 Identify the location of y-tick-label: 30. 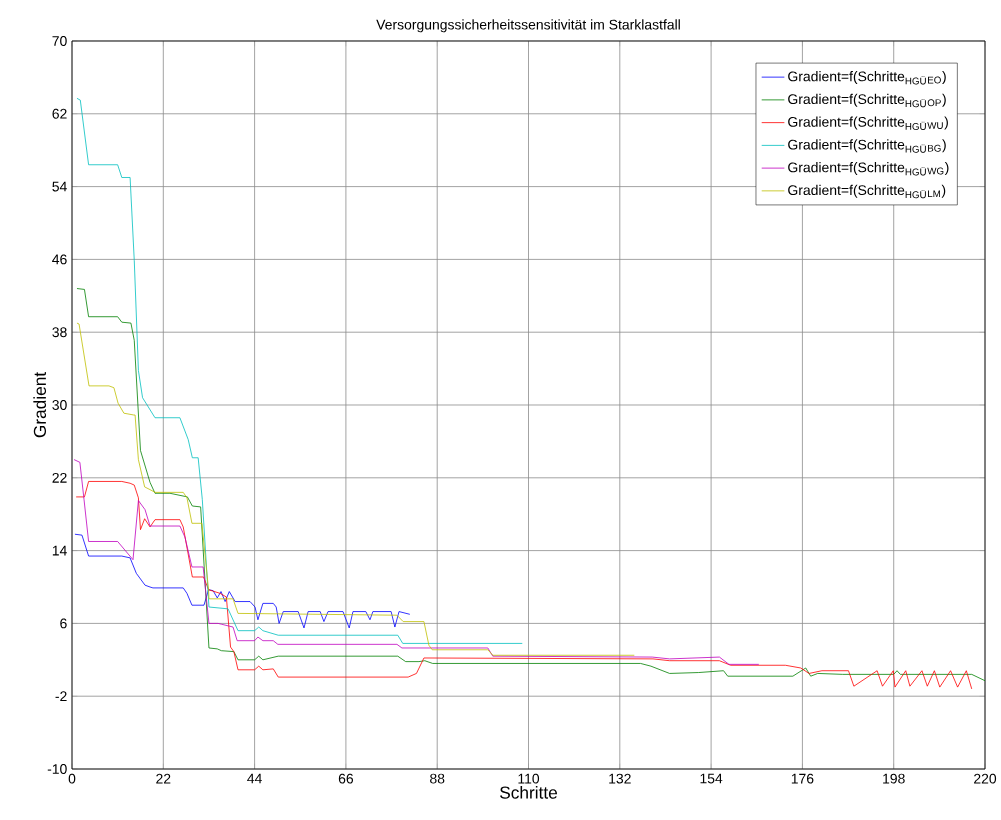
(59, 405).